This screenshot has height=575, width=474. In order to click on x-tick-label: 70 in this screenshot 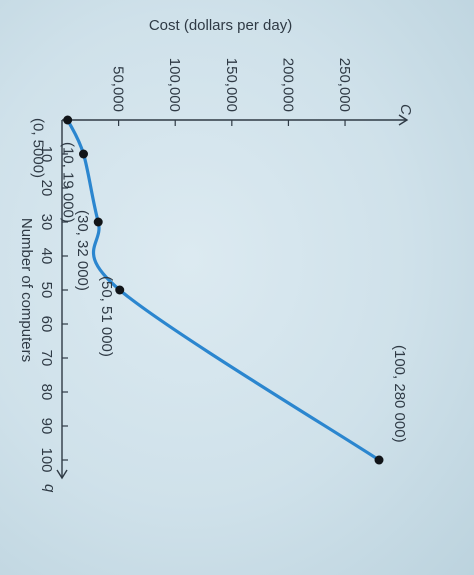, I will do `click(46, 358)`.